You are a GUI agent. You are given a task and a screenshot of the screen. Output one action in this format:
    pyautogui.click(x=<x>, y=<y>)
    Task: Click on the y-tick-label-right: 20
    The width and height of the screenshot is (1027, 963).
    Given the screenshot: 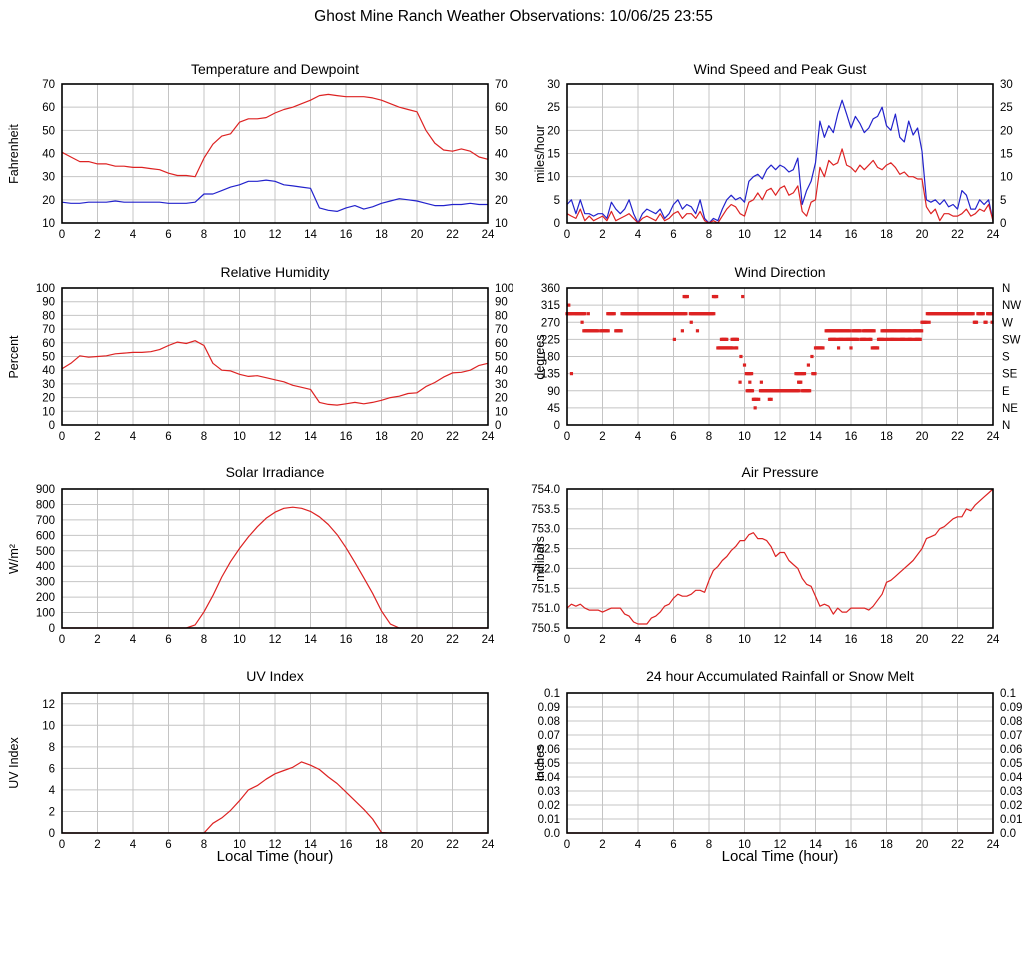 What is the action you would take?
    pyautogui.click(x=501, y=399)
    